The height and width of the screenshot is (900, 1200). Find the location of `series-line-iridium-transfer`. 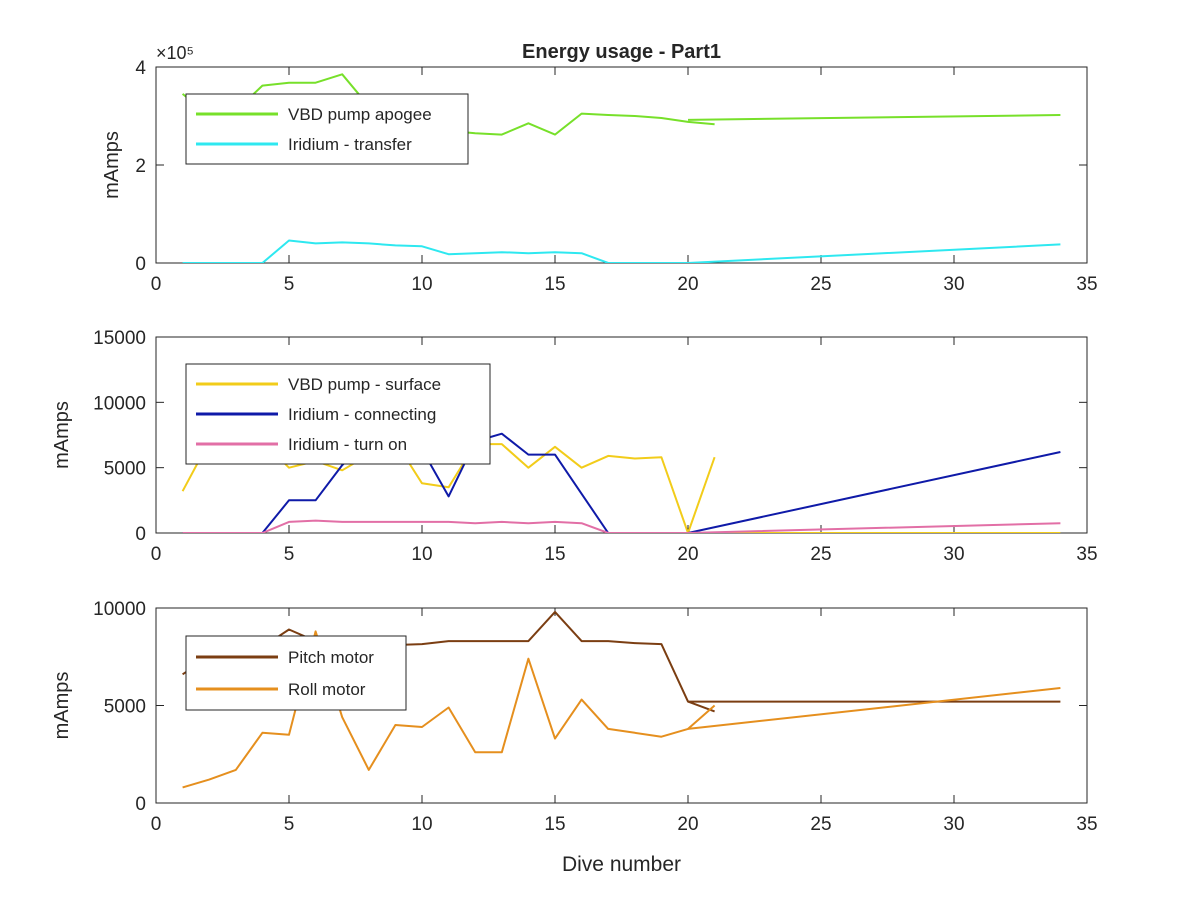

series-line-iridium-transfer is located at coordinates (621, 251).